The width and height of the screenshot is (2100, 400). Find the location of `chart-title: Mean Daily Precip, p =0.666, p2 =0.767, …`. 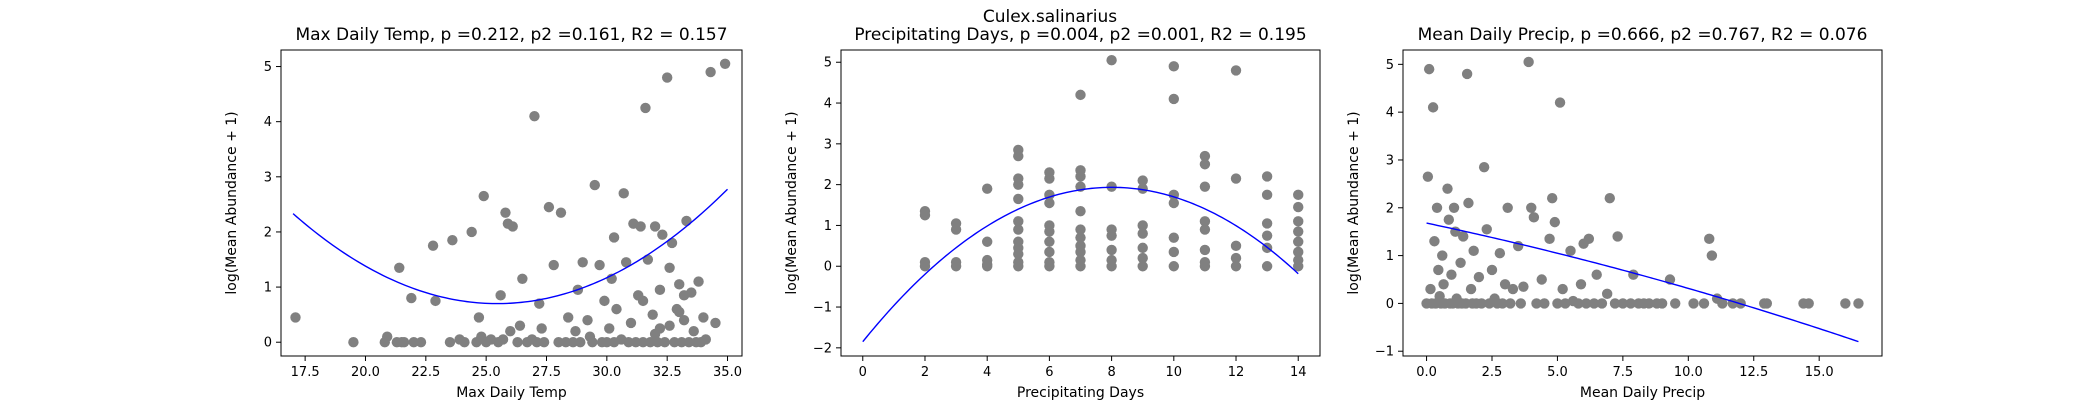

chart-title: Mean Daily Precip, p =0.666, p2 =0.767, … is located at coordinates (1643, 35).